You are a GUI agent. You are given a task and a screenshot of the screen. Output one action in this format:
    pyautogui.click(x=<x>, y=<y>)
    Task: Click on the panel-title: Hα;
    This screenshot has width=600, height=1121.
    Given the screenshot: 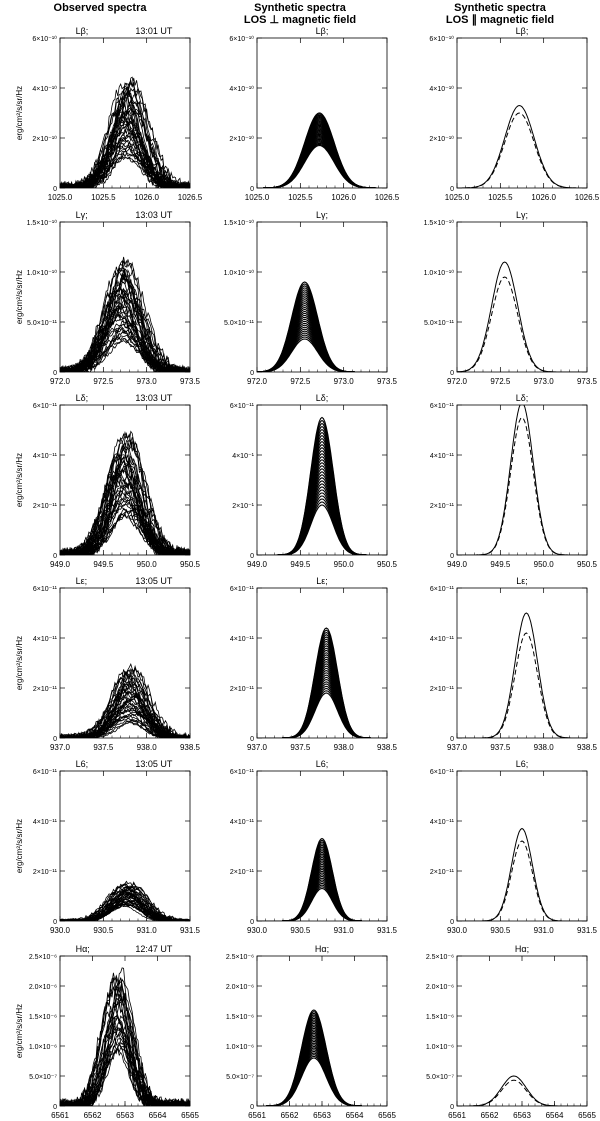 What is the action you would take?
    pyautogui.click(x=83, y=949)
    